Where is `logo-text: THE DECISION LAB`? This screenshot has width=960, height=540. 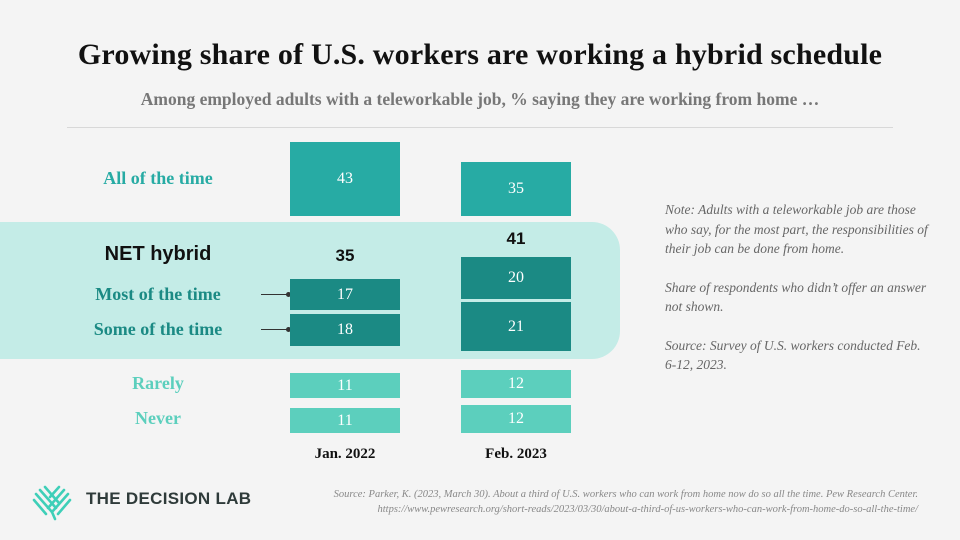 logo-text: THE DECISION LAB is located at coordinates (169, 498).